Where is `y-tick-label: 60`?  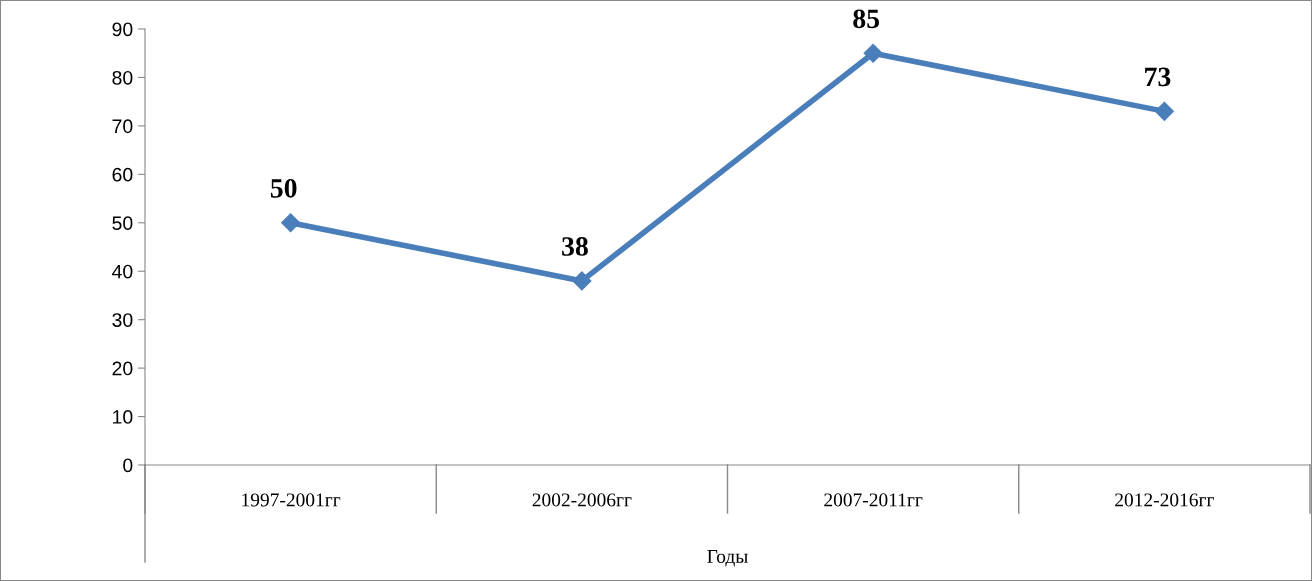 y-tick-label: 60 is located at coordinates (122, 174).